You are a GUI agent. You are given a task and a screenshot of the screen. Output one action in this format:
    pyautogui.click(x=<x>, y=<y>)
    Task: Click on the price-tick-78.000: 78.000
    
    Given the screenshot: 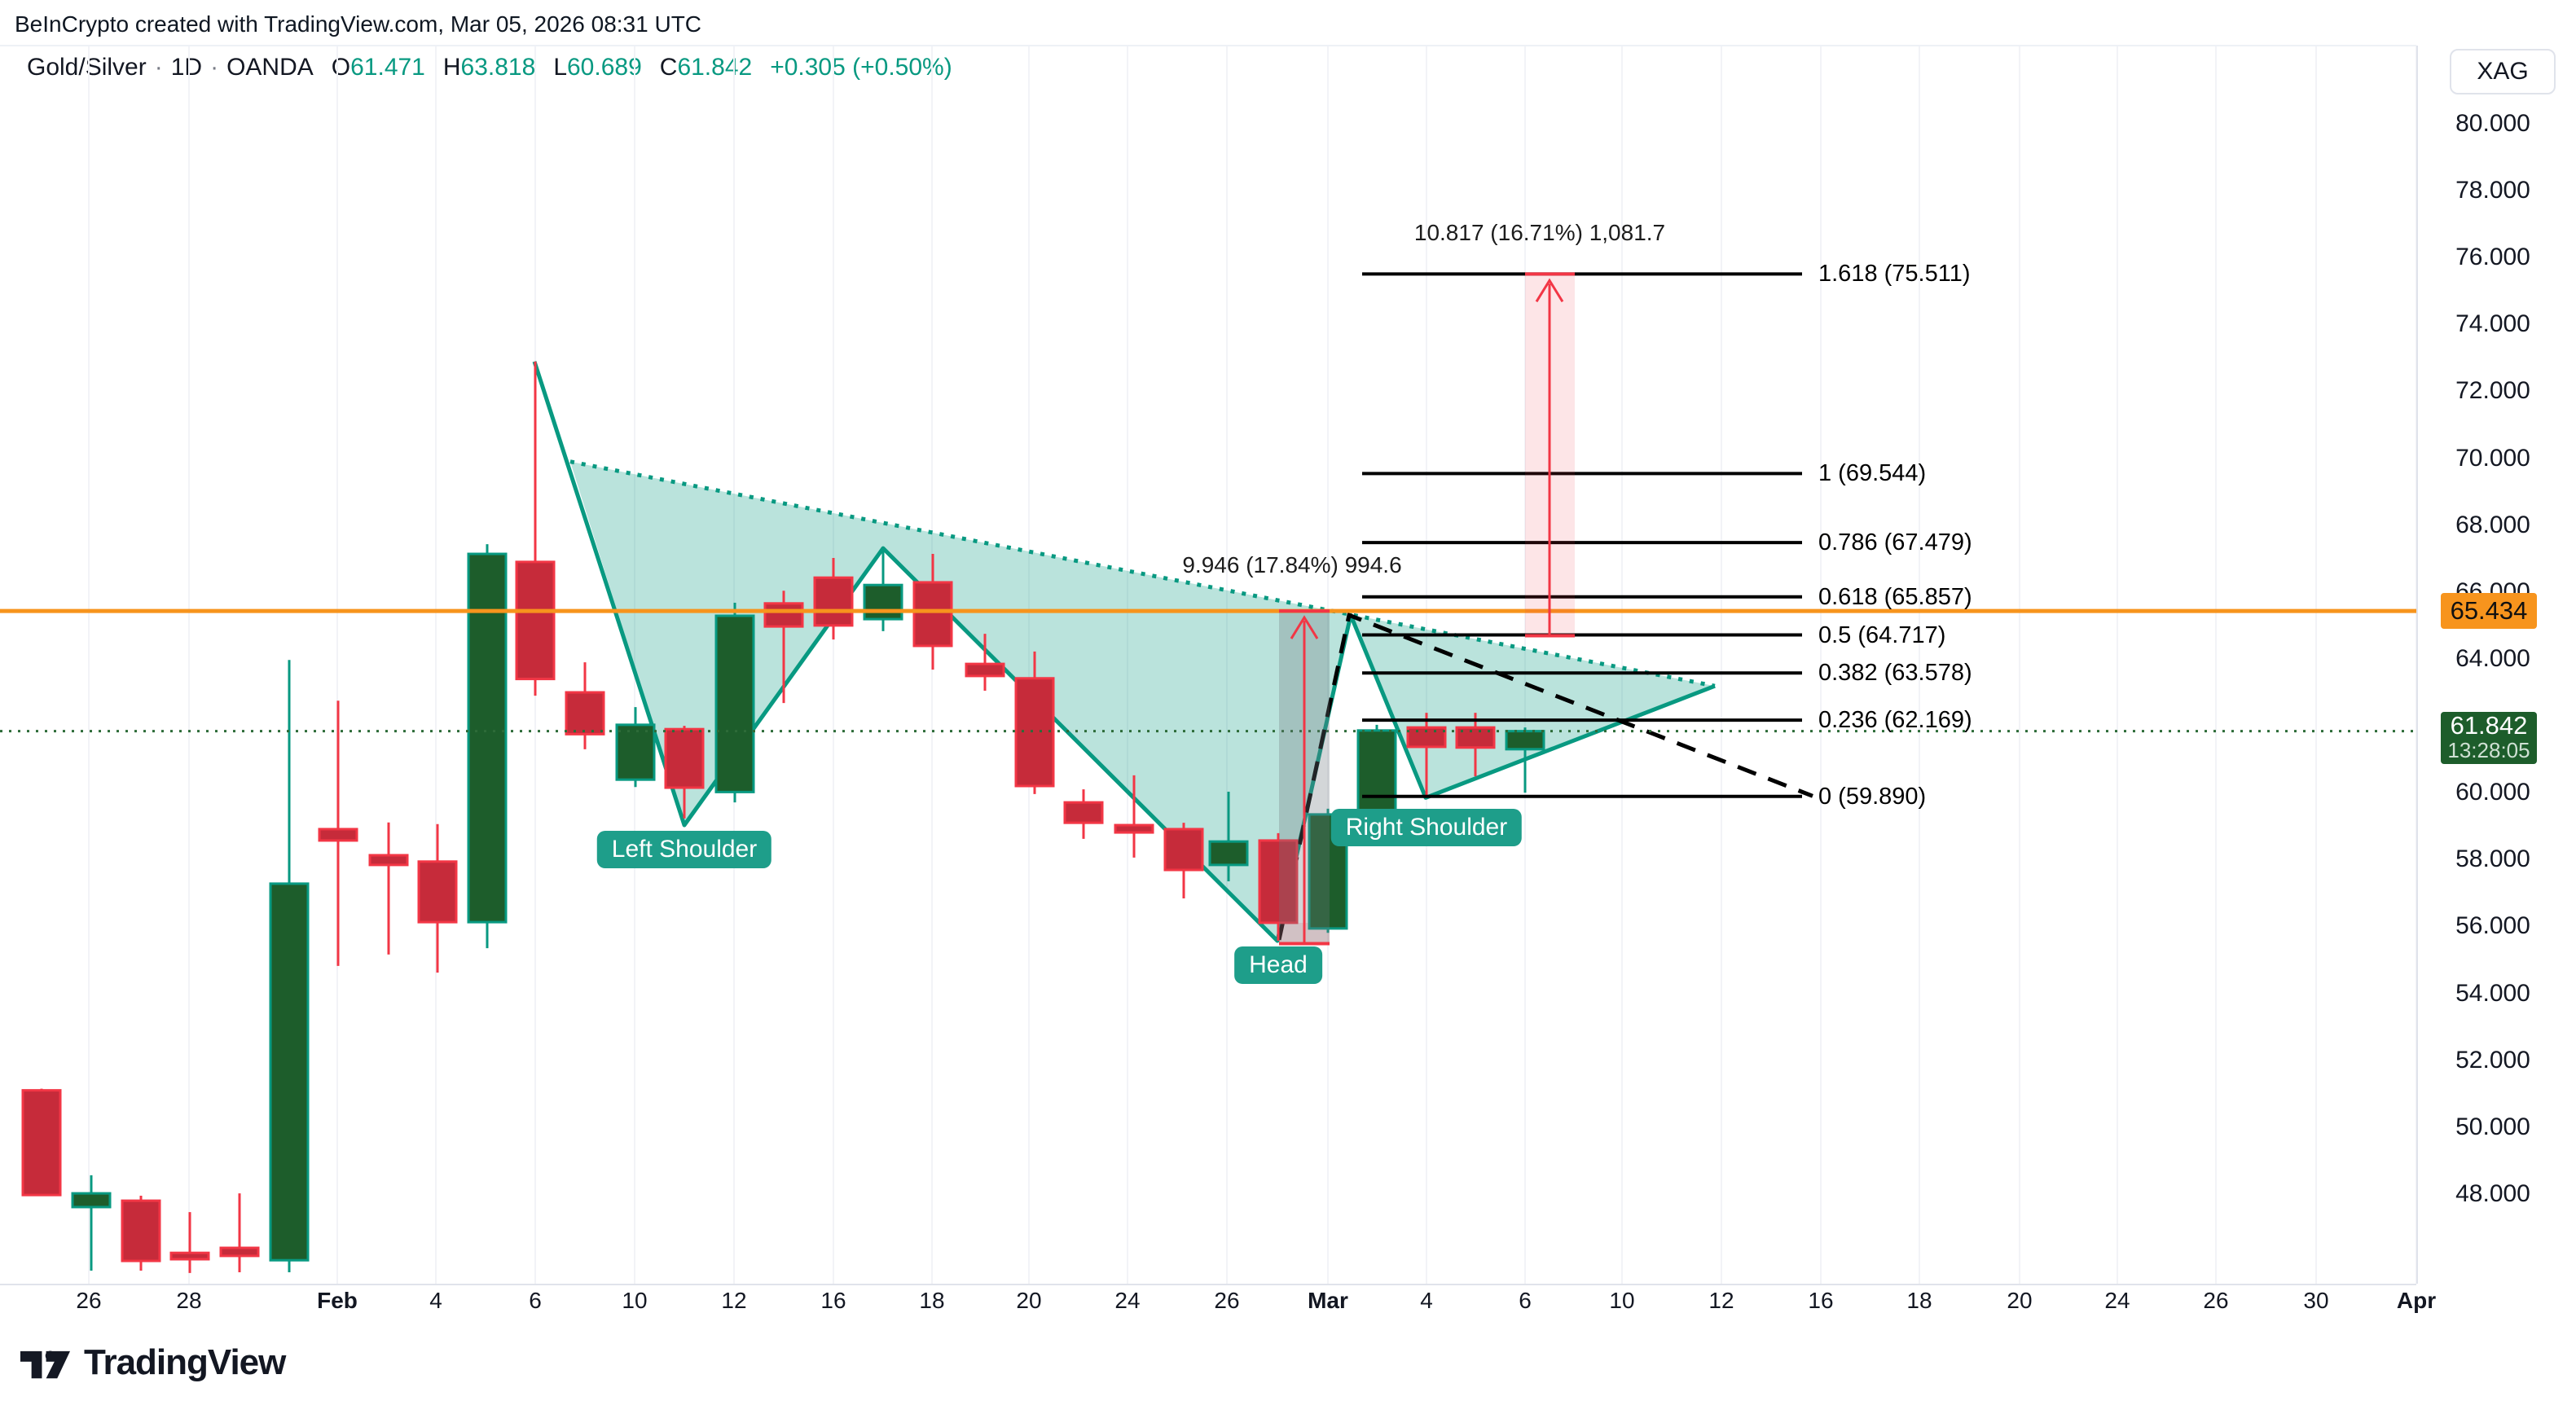 What is the action you would take?
    pyautogui.click(x=2492, y=190)
    